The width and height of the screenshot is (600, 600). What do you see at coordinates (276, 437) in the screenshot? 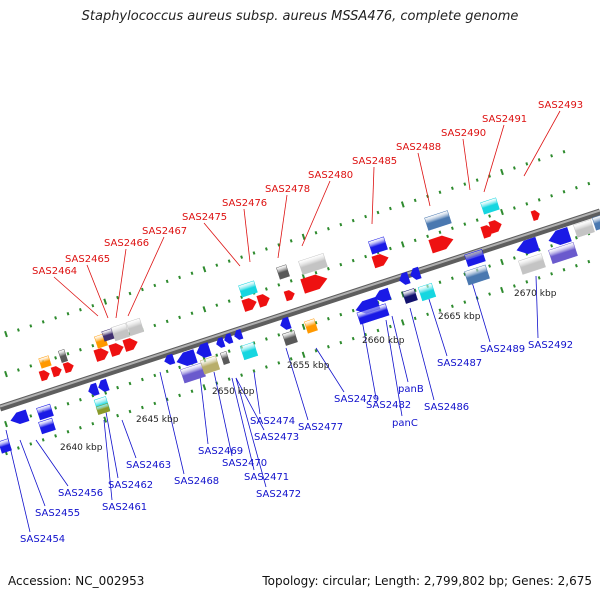
I see `gene-label-bottom: SAS2473` at bounding box center [276, 437].